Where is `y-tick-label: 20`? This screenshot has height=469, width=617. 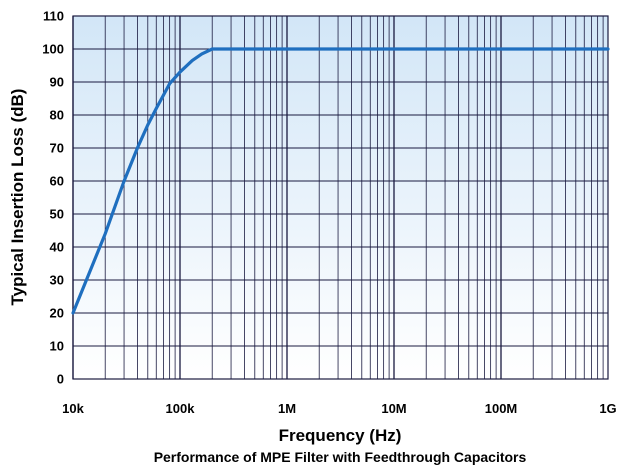 y-tick-label: 20 is located at coordinates (57, 313).